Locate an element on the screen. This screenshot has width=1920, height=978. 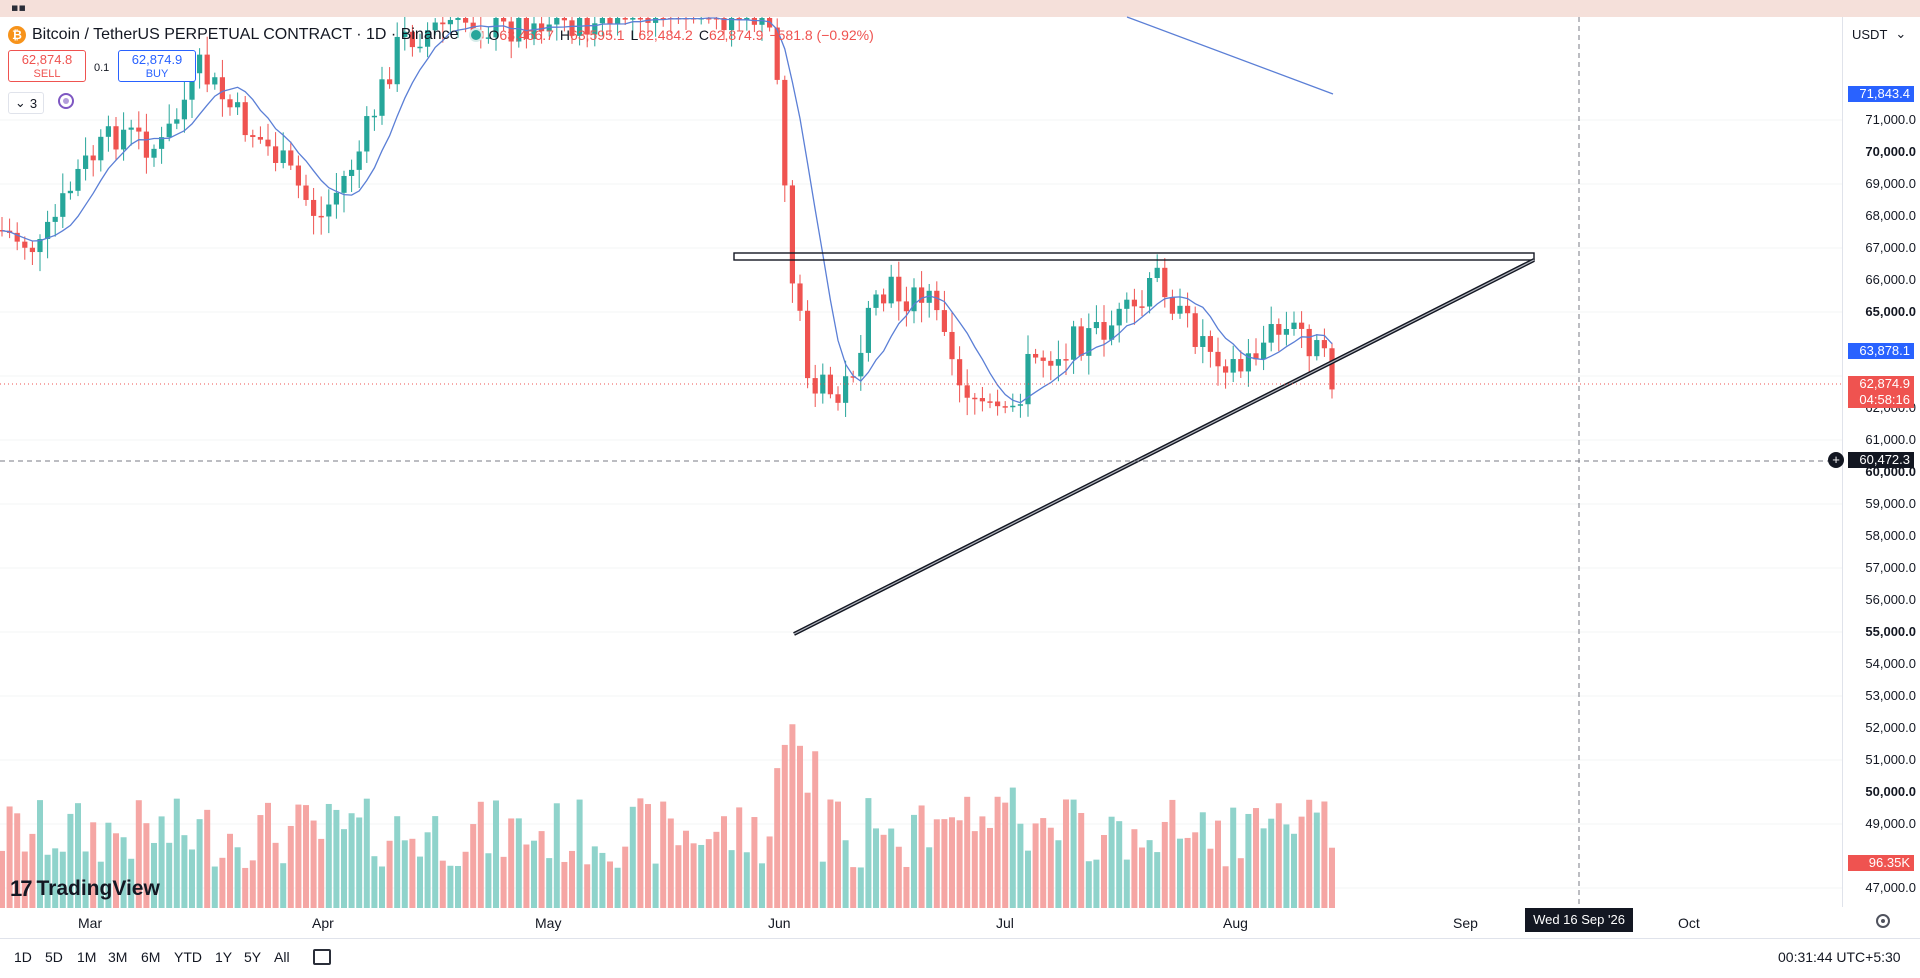
settings-gear-icon is located at coordinates (1883, 921).